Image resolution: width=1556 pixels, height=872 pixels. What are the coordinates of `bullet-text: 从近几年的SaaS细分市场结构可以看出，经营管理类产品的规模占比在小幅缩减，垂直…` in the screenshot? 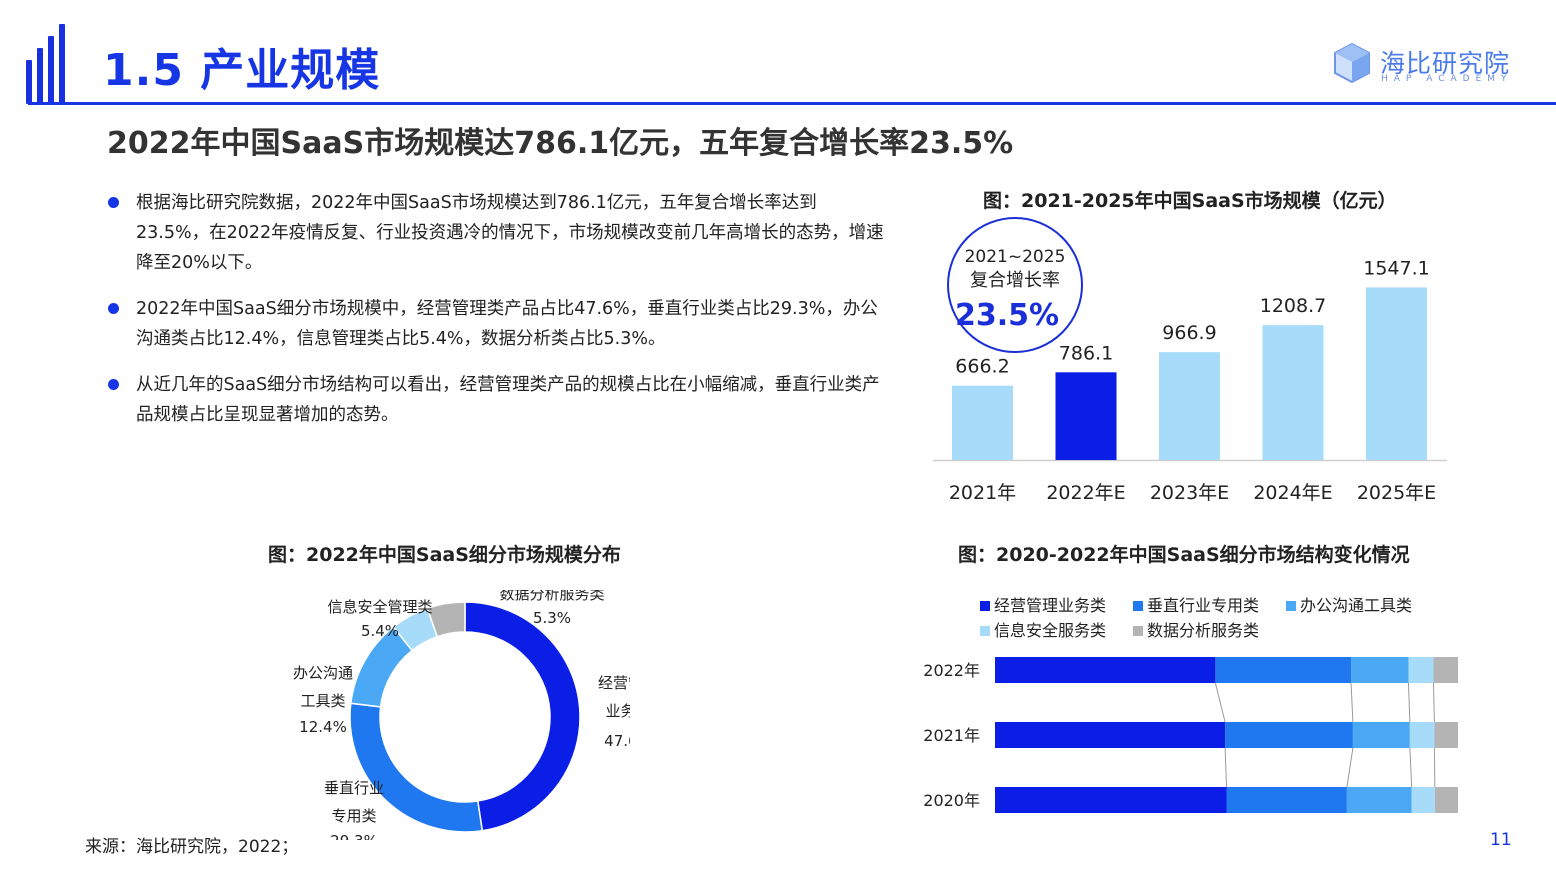 It's located at (508, 400).